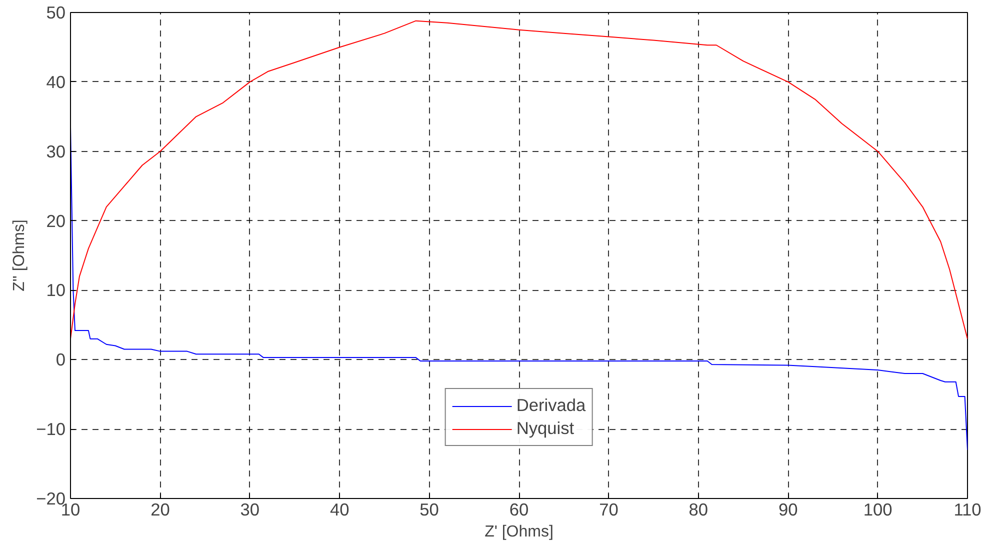 This screenshot has height=548, width=992. What do you see at coordinates (545, 428) in the screenshot?
I see `legend-label: Nyquist` at bounding box center [545, 428].